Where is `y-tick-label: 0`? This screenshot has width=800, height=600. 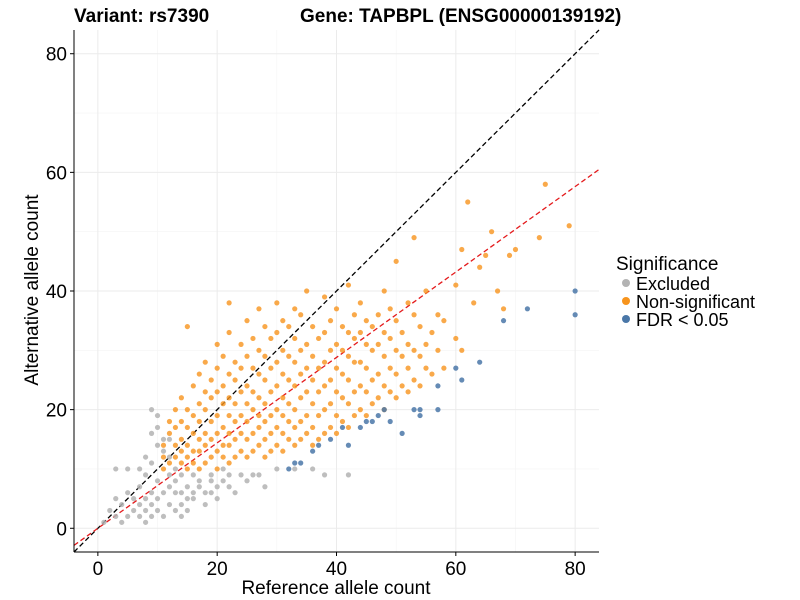
y-tick-label: 0 is located at coordinates (61, 529).